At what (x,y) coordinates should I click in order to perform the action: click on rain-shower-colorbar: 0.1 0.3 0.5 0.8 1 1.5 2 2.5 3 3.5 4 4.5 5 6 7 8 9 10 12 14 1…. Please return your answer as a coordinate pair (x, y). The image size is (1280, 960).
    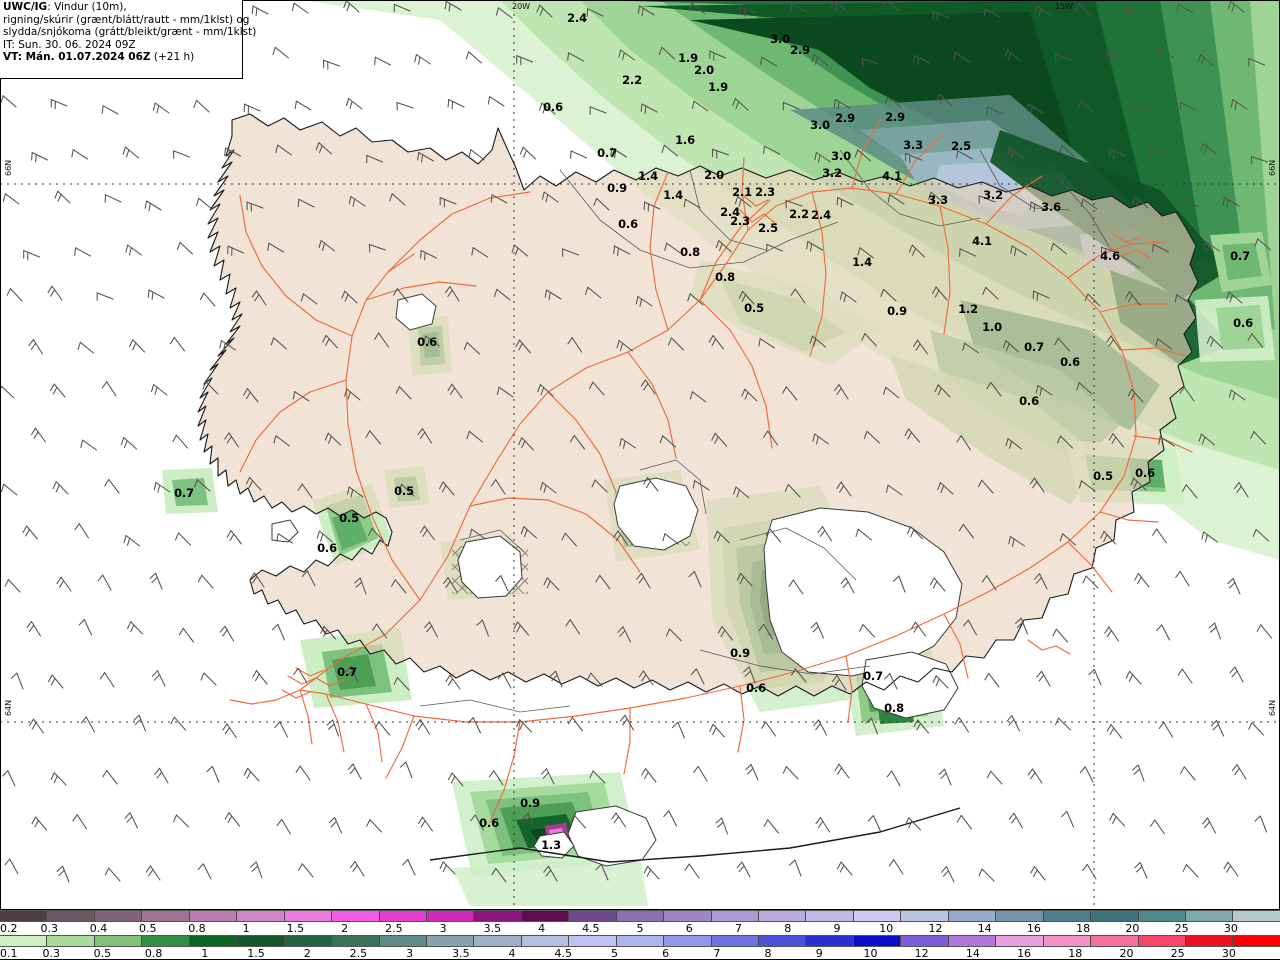
    Looking at the image, I should click on (640, 947).